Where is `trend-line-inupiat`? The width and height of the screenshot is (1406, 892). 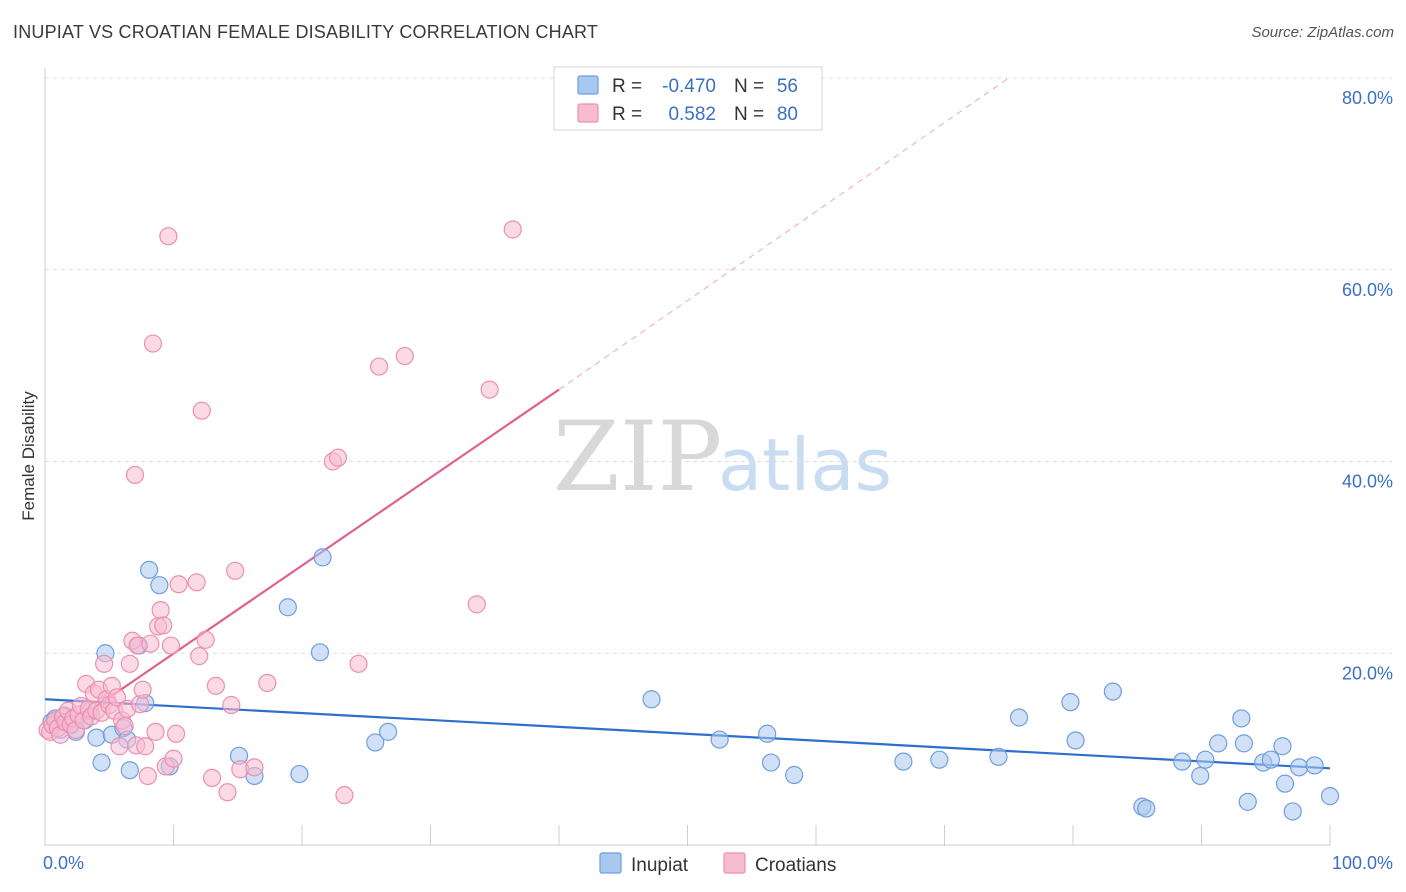
trend-line-inupiat is located at coordinates (687, 734).